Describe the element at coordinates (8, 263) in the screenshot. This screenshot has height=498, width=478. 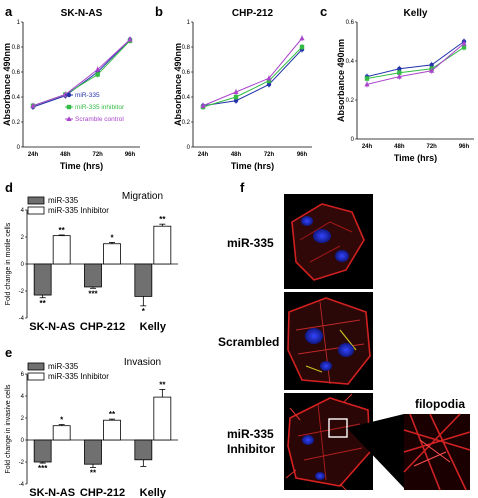
I see `y-axis-title: Fold change in motile cells` at that location.